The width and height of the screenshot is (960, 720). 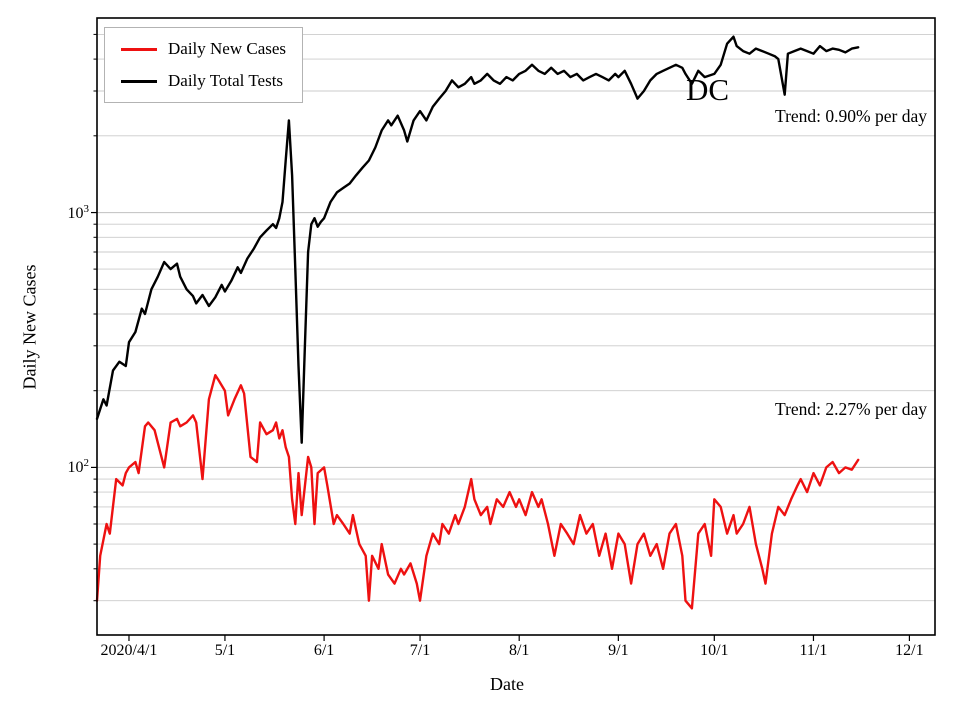 What do you see at coordinates (507, 684) in the screenshot?
I see `x-axis-label: Date` at bounding box center [507, 684].